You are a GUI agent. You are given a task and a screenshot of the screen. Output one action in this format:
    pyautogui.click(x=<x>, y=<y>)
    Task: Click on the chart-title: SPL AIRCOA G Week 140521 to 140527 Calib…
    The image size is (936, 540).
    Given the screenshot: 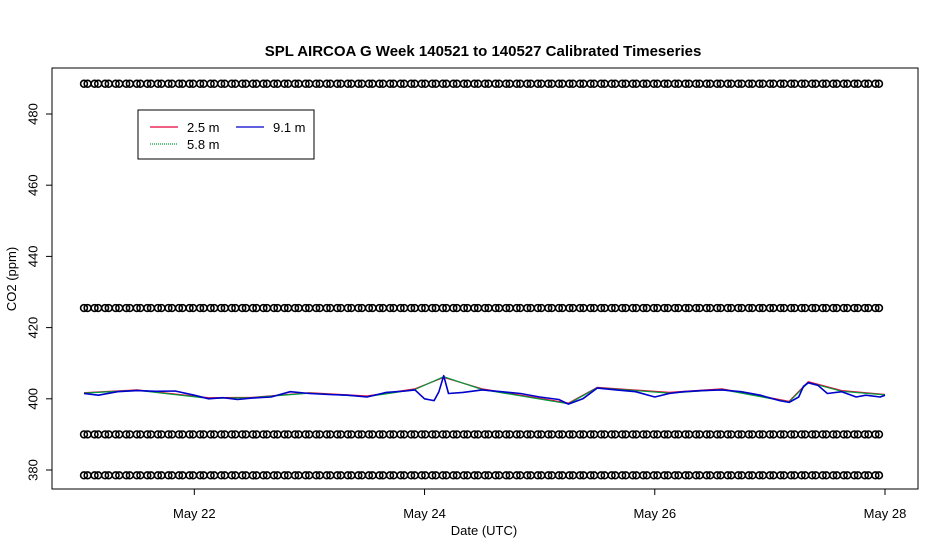 What is the action you would take?
    pyautogui.click(x=483, y=51)
    